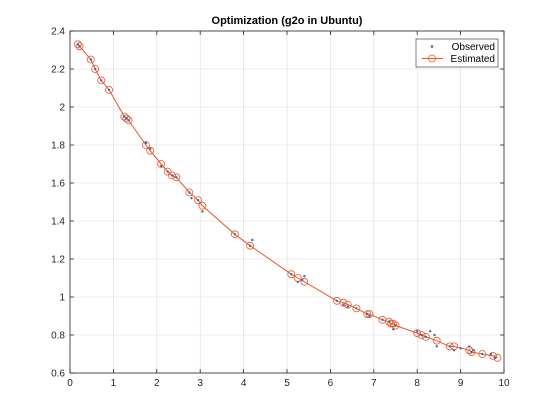  I want to click on y-tick-label: 1.6, so click(58, 184).